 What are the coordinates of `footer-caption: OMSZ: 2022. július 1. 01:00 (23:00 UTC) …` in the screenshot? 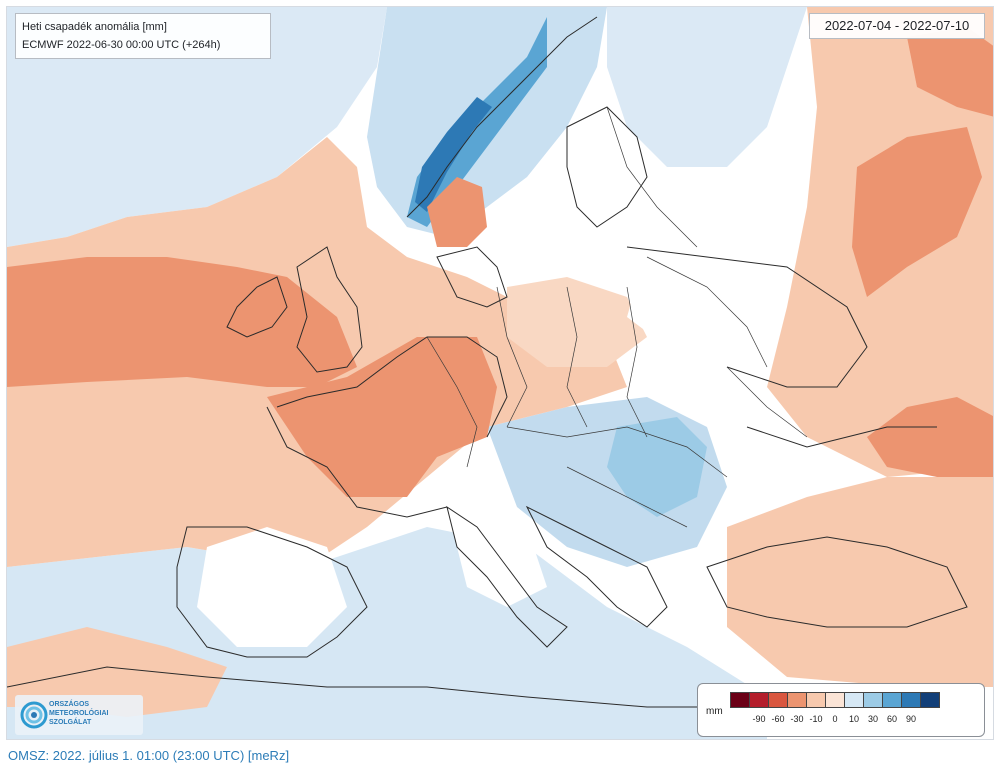 It's located at (149, 755).